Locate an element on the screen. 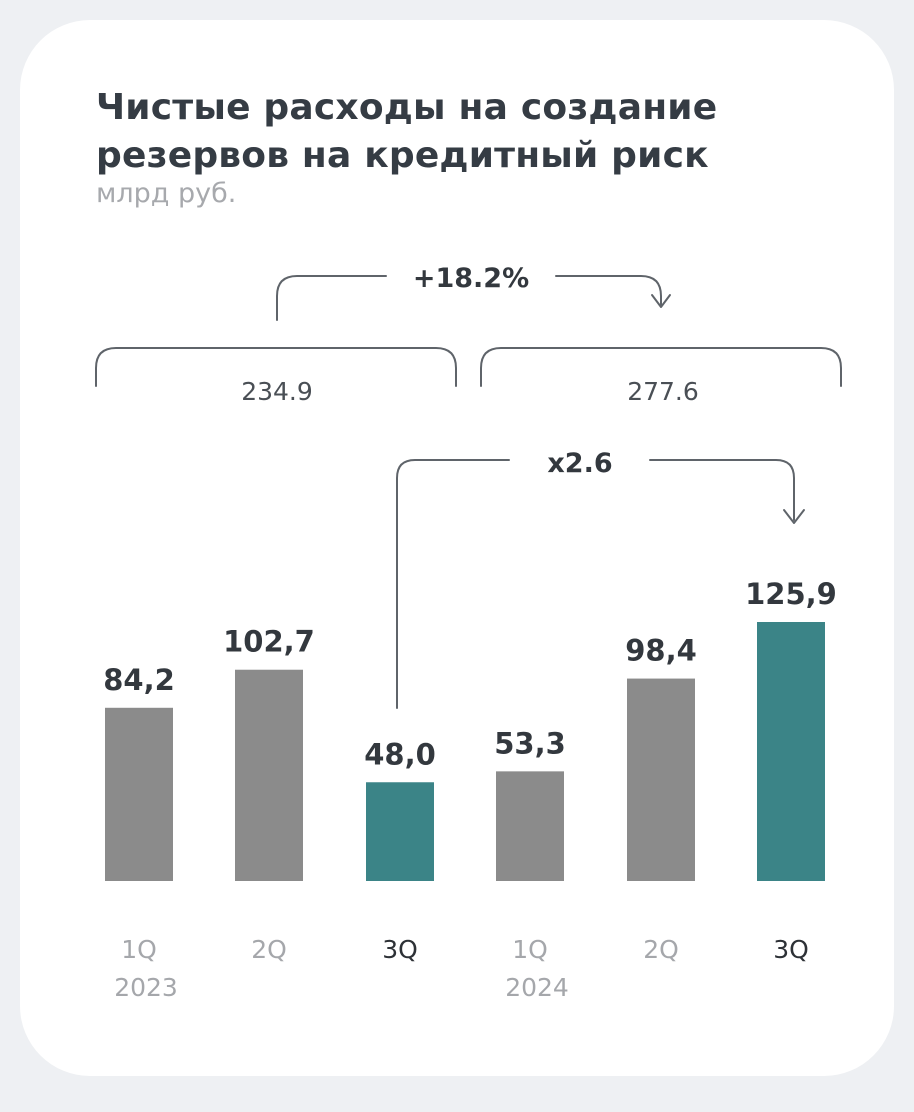 The image size is (914, 1112). bar-value-label: 125,9 is located at coordinates (791, 594).